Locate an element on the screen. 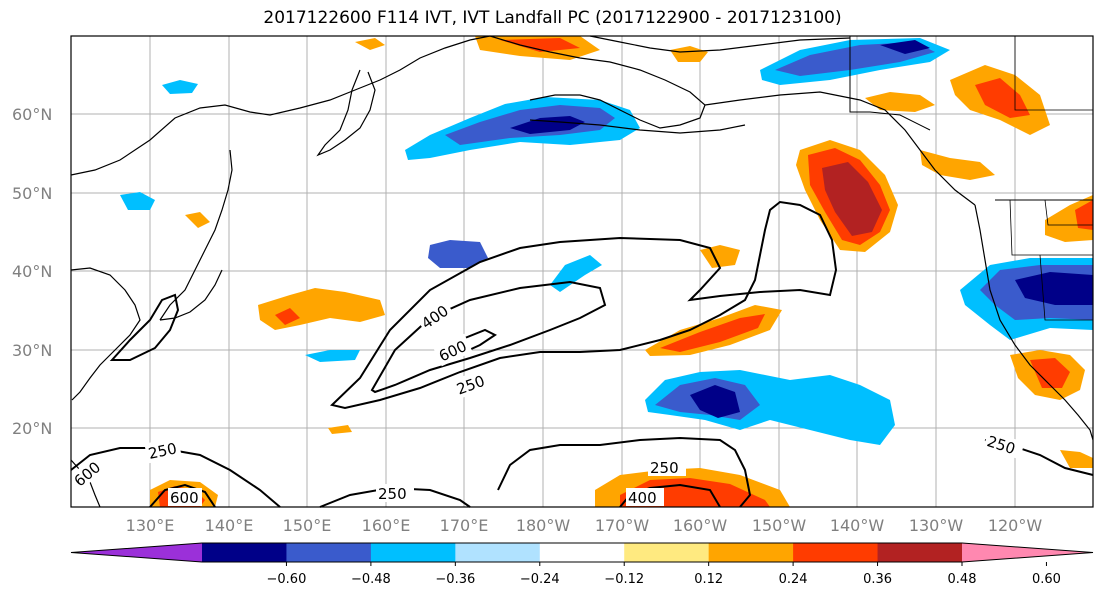 This screenshot has width=1105, height=601. latitude-labels: 60°N 50°N 40°N 30°N 20°N is located at coordinates (32, 271).